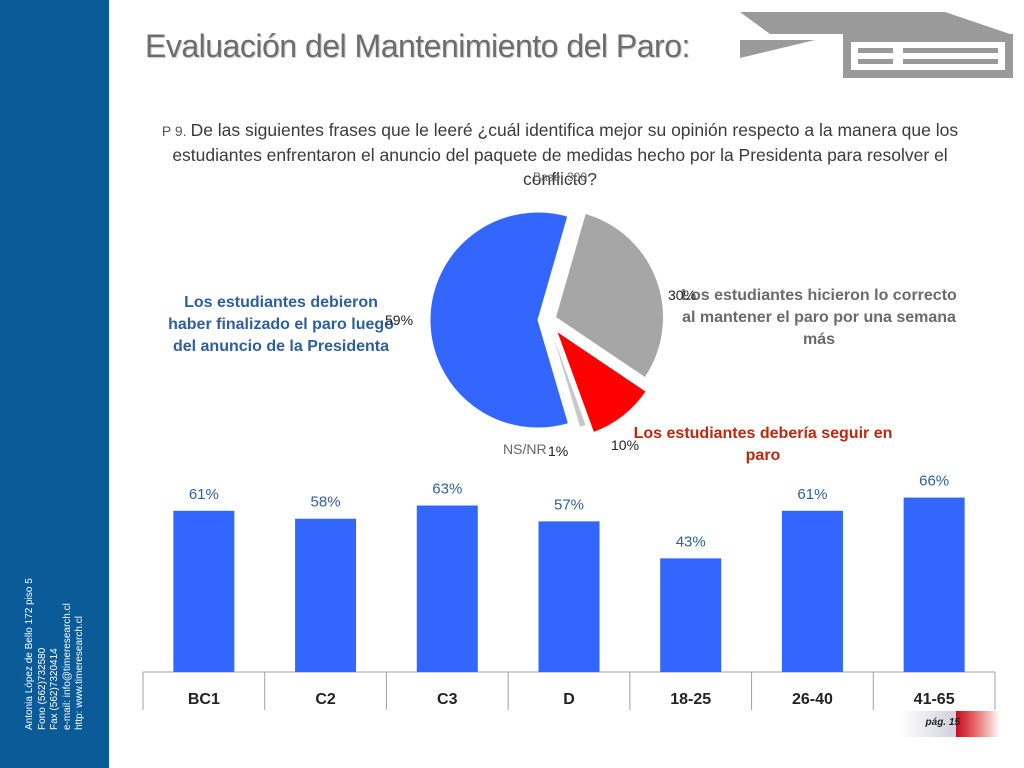  What do you see at coordinates (690, 699) in the screenshot?
I see `x-tick-label: 18-25` at bounding box center [690, 699].